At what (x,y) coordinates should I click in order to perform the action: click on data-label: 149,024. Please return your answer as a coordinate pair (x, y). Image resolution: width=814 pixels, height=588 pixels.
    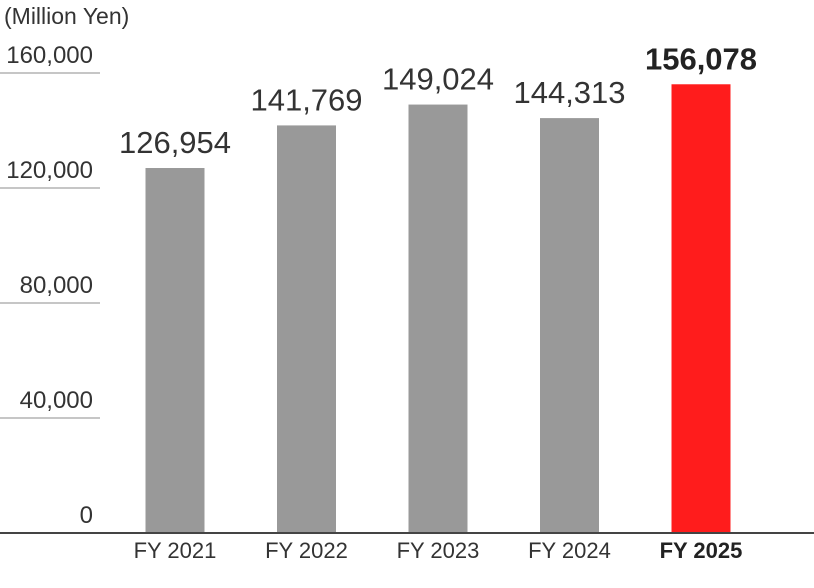
    Looking at the image, I should click on (438, 79).